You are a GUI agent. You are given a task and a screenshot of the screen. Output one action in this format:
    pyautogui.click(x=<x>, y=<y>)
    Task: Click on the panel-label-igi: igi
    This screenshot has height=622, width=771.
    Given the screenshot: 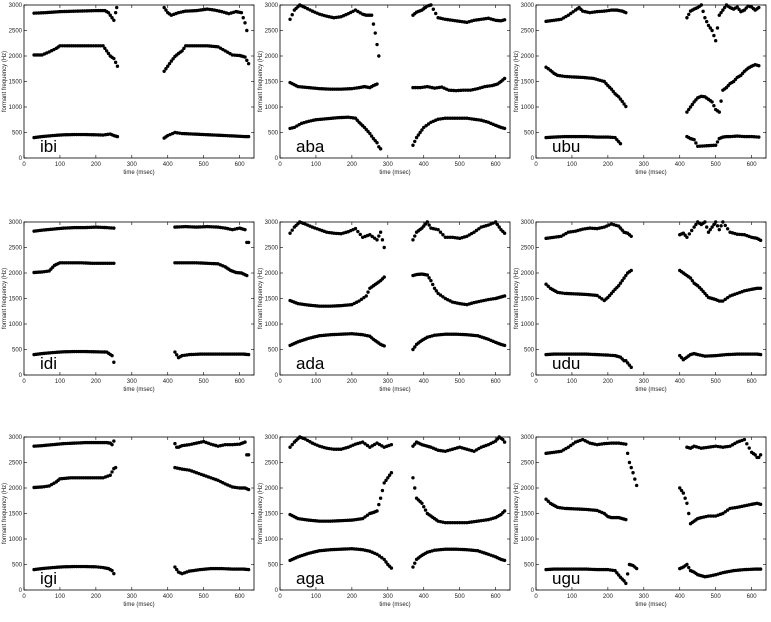 What is the action you would take?
    pyautogui.click(x=48, y=578)
    